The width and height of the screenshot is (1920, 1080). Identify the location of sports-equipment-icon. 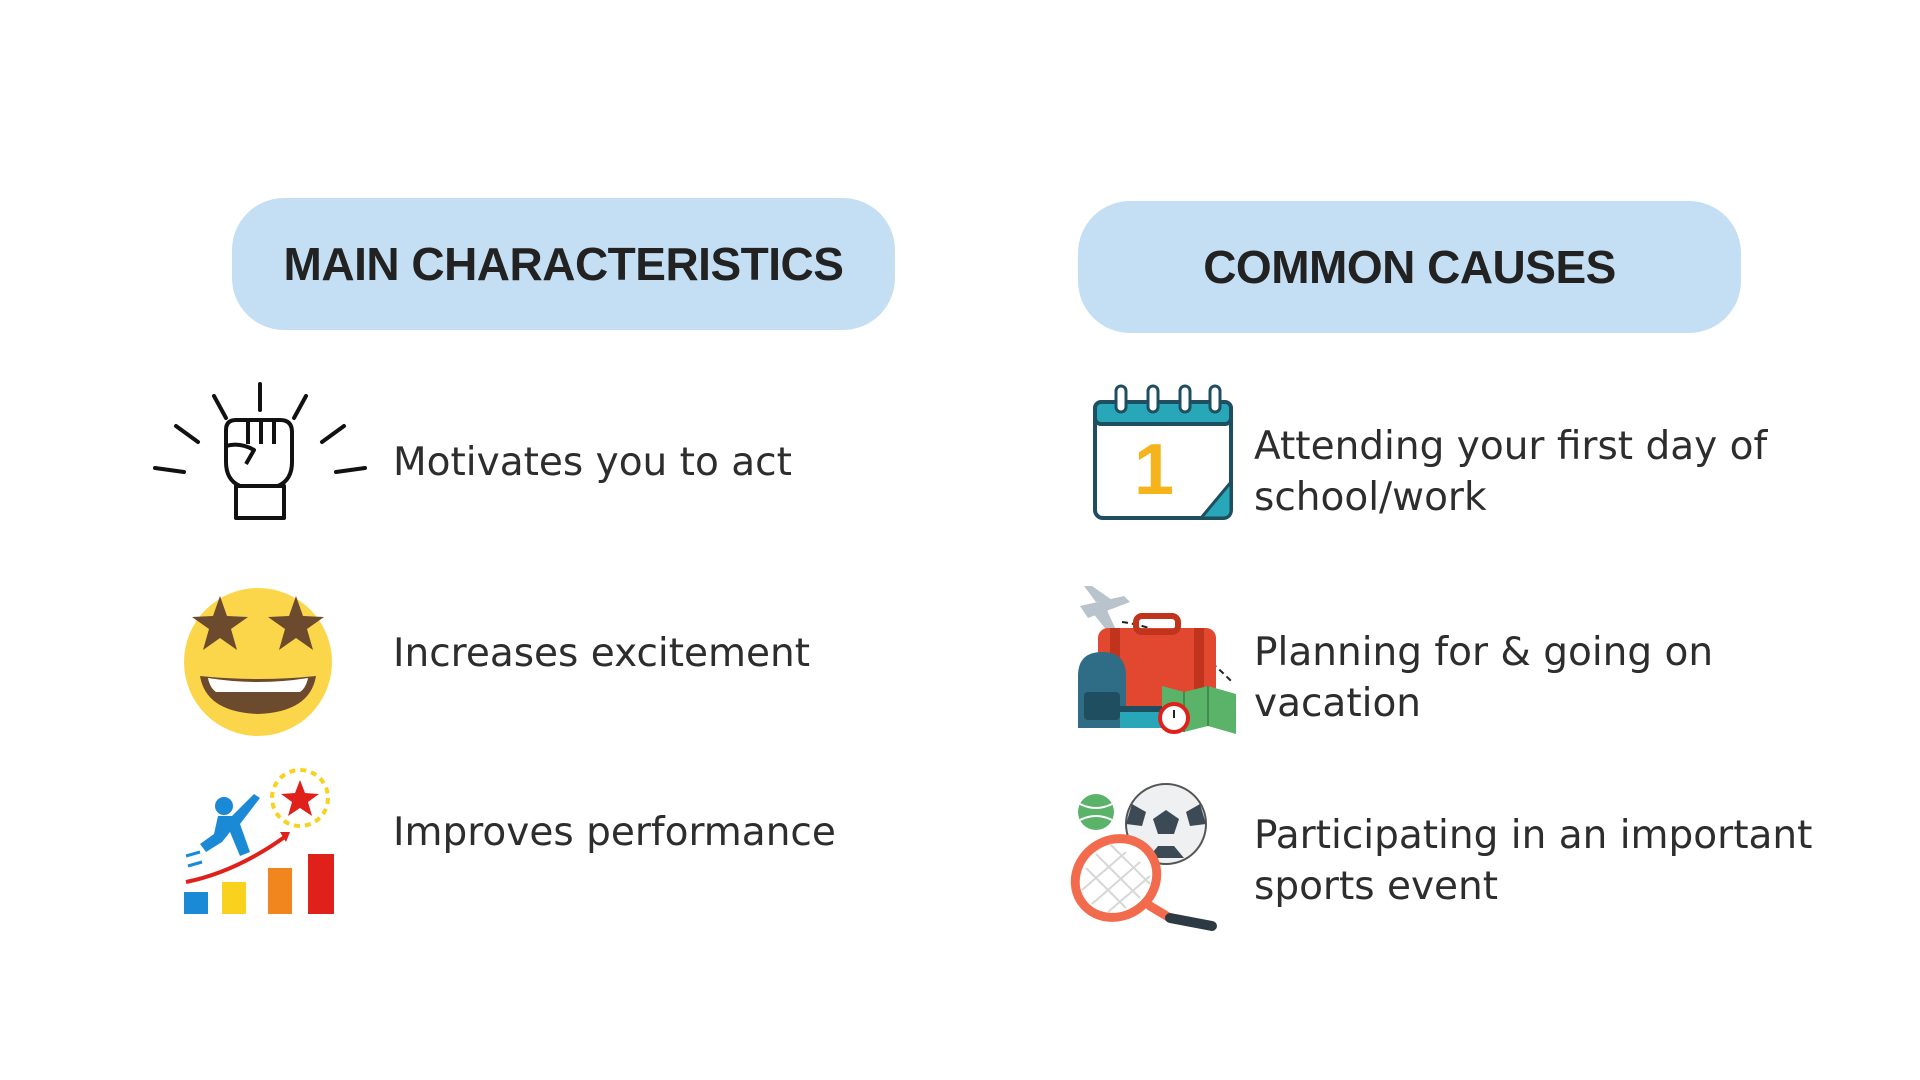
(1143, 857).